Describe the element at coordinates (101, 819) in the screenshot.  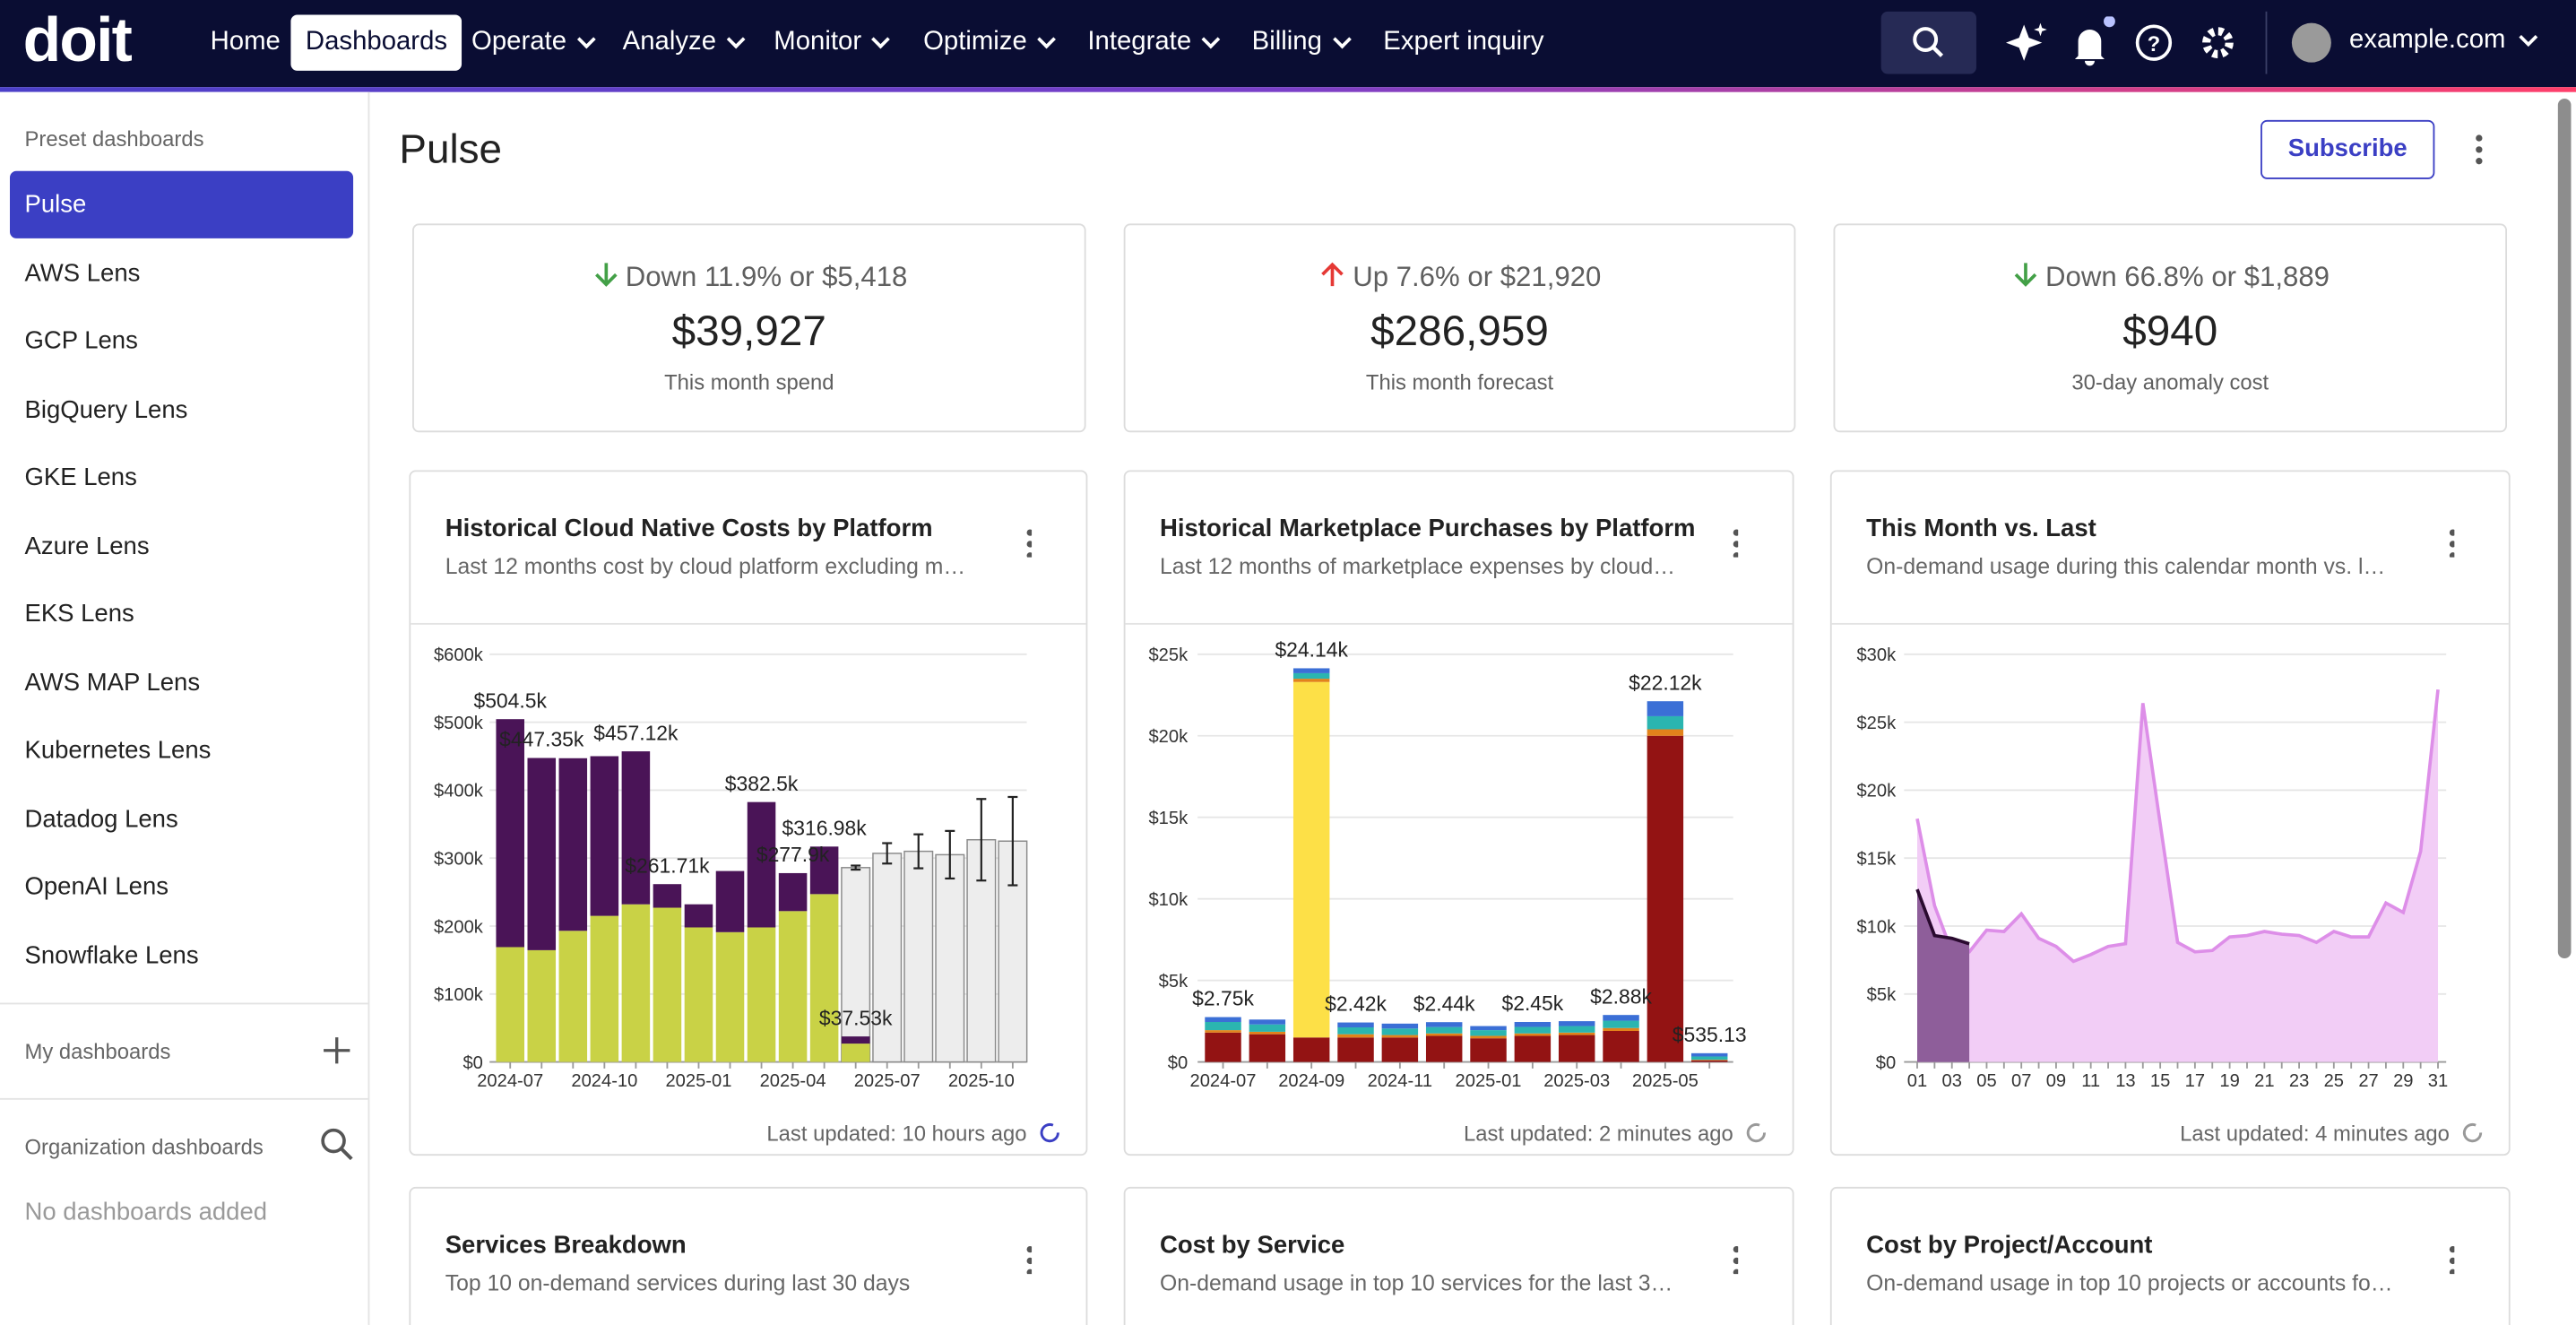
I see `dashboard-link: Datadog Lens` at that location.